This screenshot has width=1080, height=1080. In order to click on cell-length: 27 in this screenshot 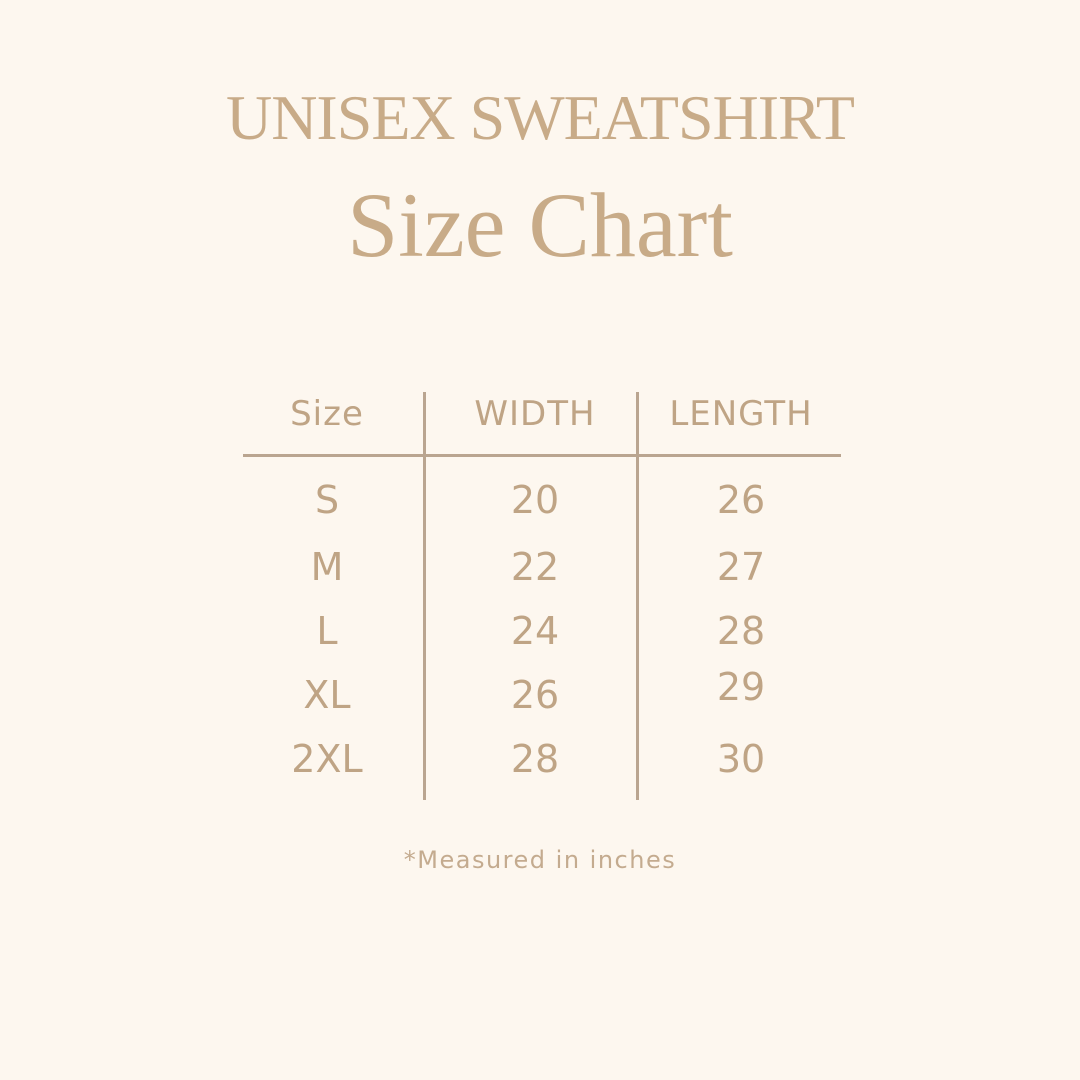, I will do `click(741, 567)`.